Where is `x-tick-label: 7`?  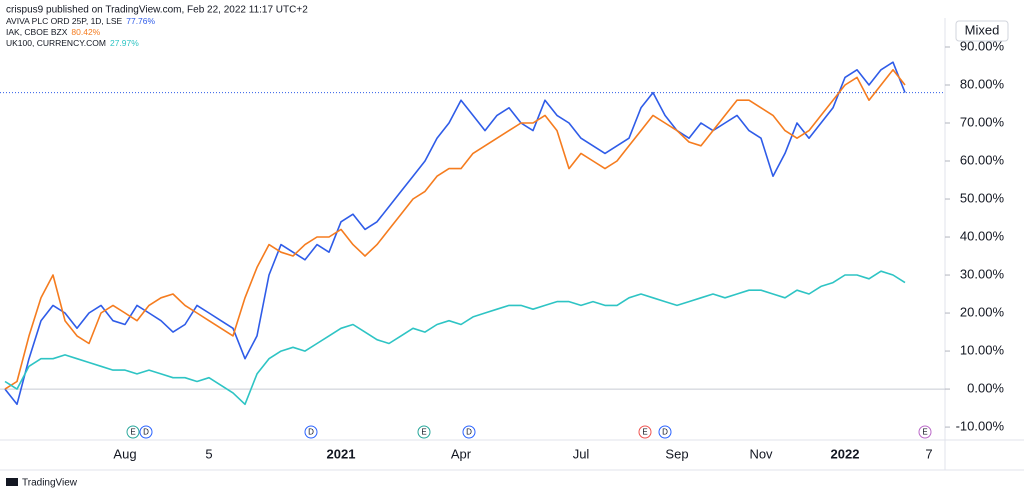 x-tick-label: 7 is located at coordinates (928, 453).